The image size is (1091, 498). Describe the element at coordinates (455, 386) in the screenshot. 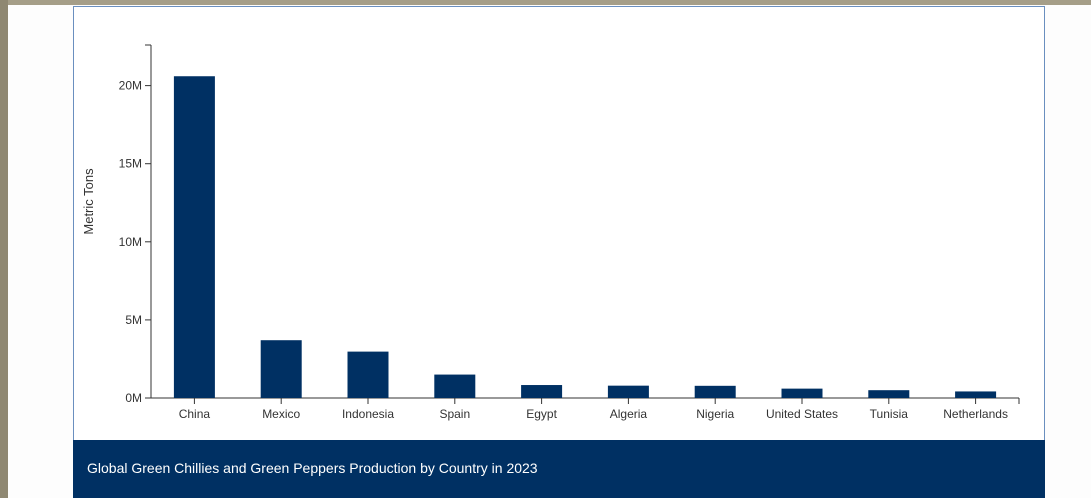

I see `bar-spain` at that location.